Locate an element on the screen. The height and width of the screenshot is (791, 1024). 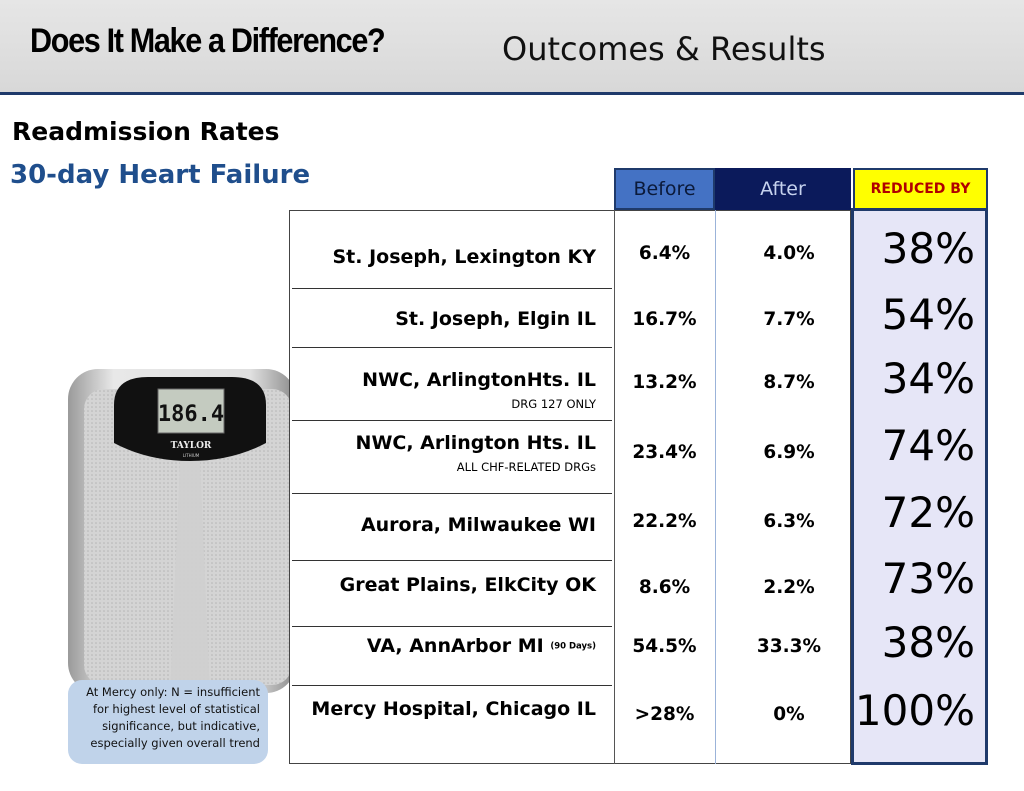
after-value: 6.3% is located at coordinates (789, 521).